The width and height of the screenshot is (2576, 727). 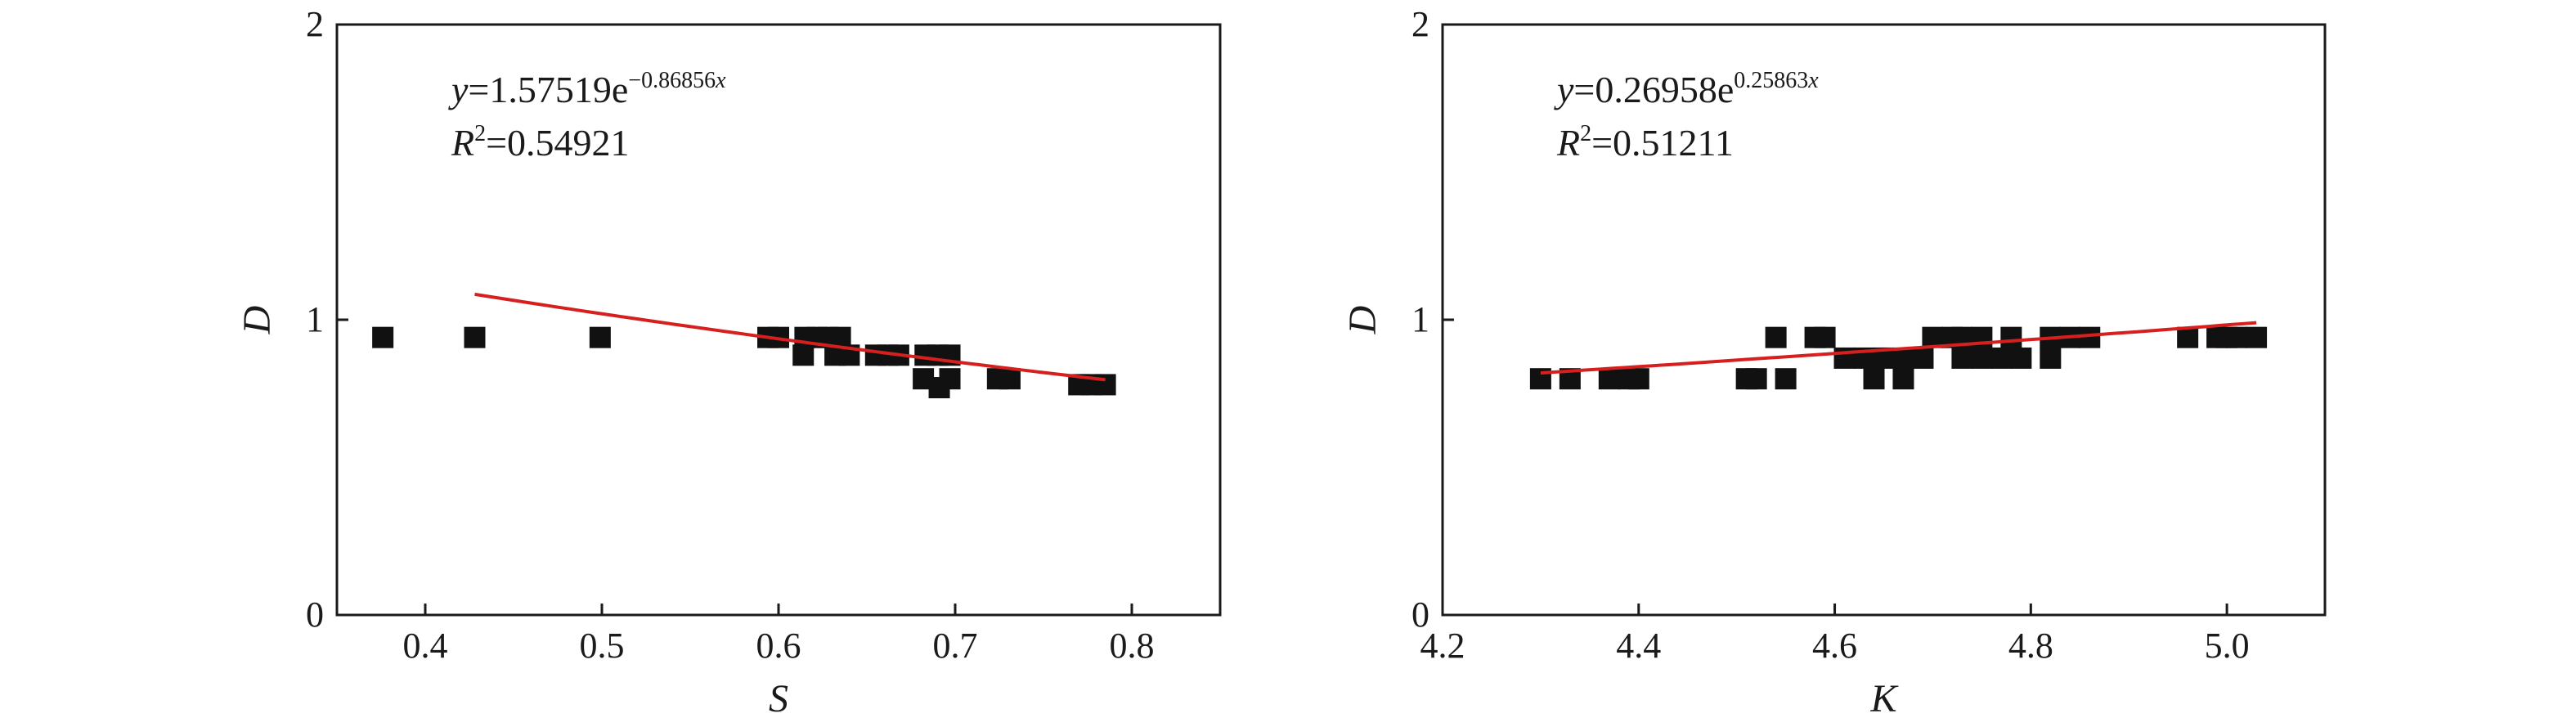 What do you see at coordinates (778, 698) in the screenshot?
I see `x-axis-label: S` at bounding box center [778, 698].